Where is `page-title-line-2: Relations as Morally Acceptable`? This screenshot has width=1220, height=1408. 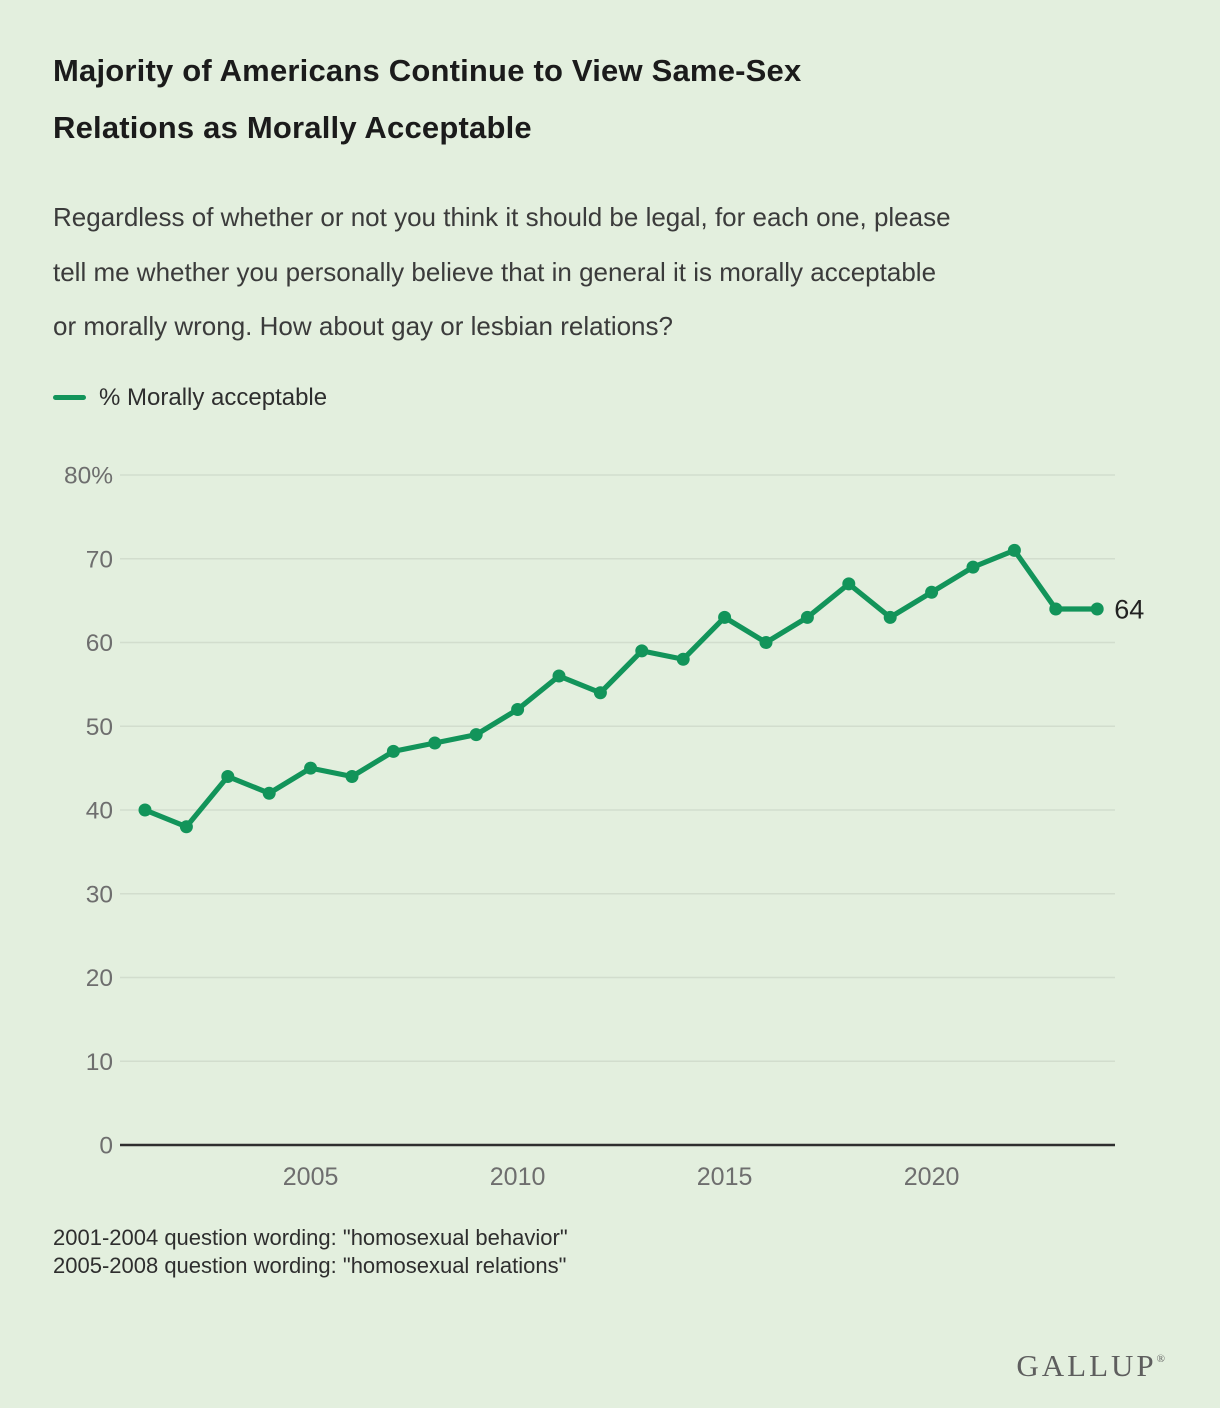
page-title-line-2: Relations as Morally Acceptable is located at coordinates (292, 128).